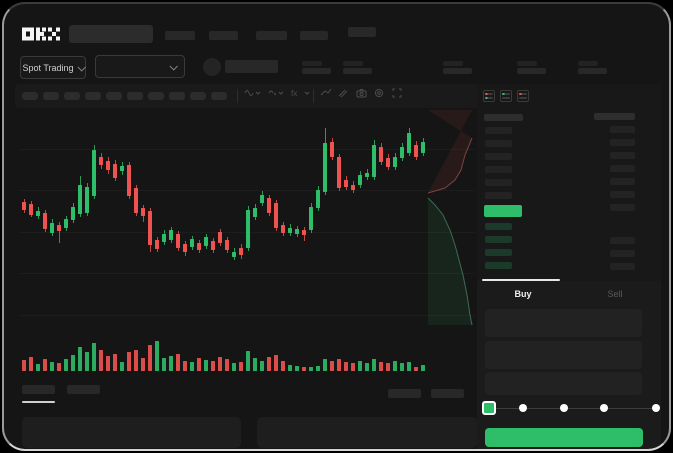 The image size is (673, 453). What do you see at coordinates (615, 294) in the screenshot?
I see `tab-sell: Sell` at bounding box center [615, 294].